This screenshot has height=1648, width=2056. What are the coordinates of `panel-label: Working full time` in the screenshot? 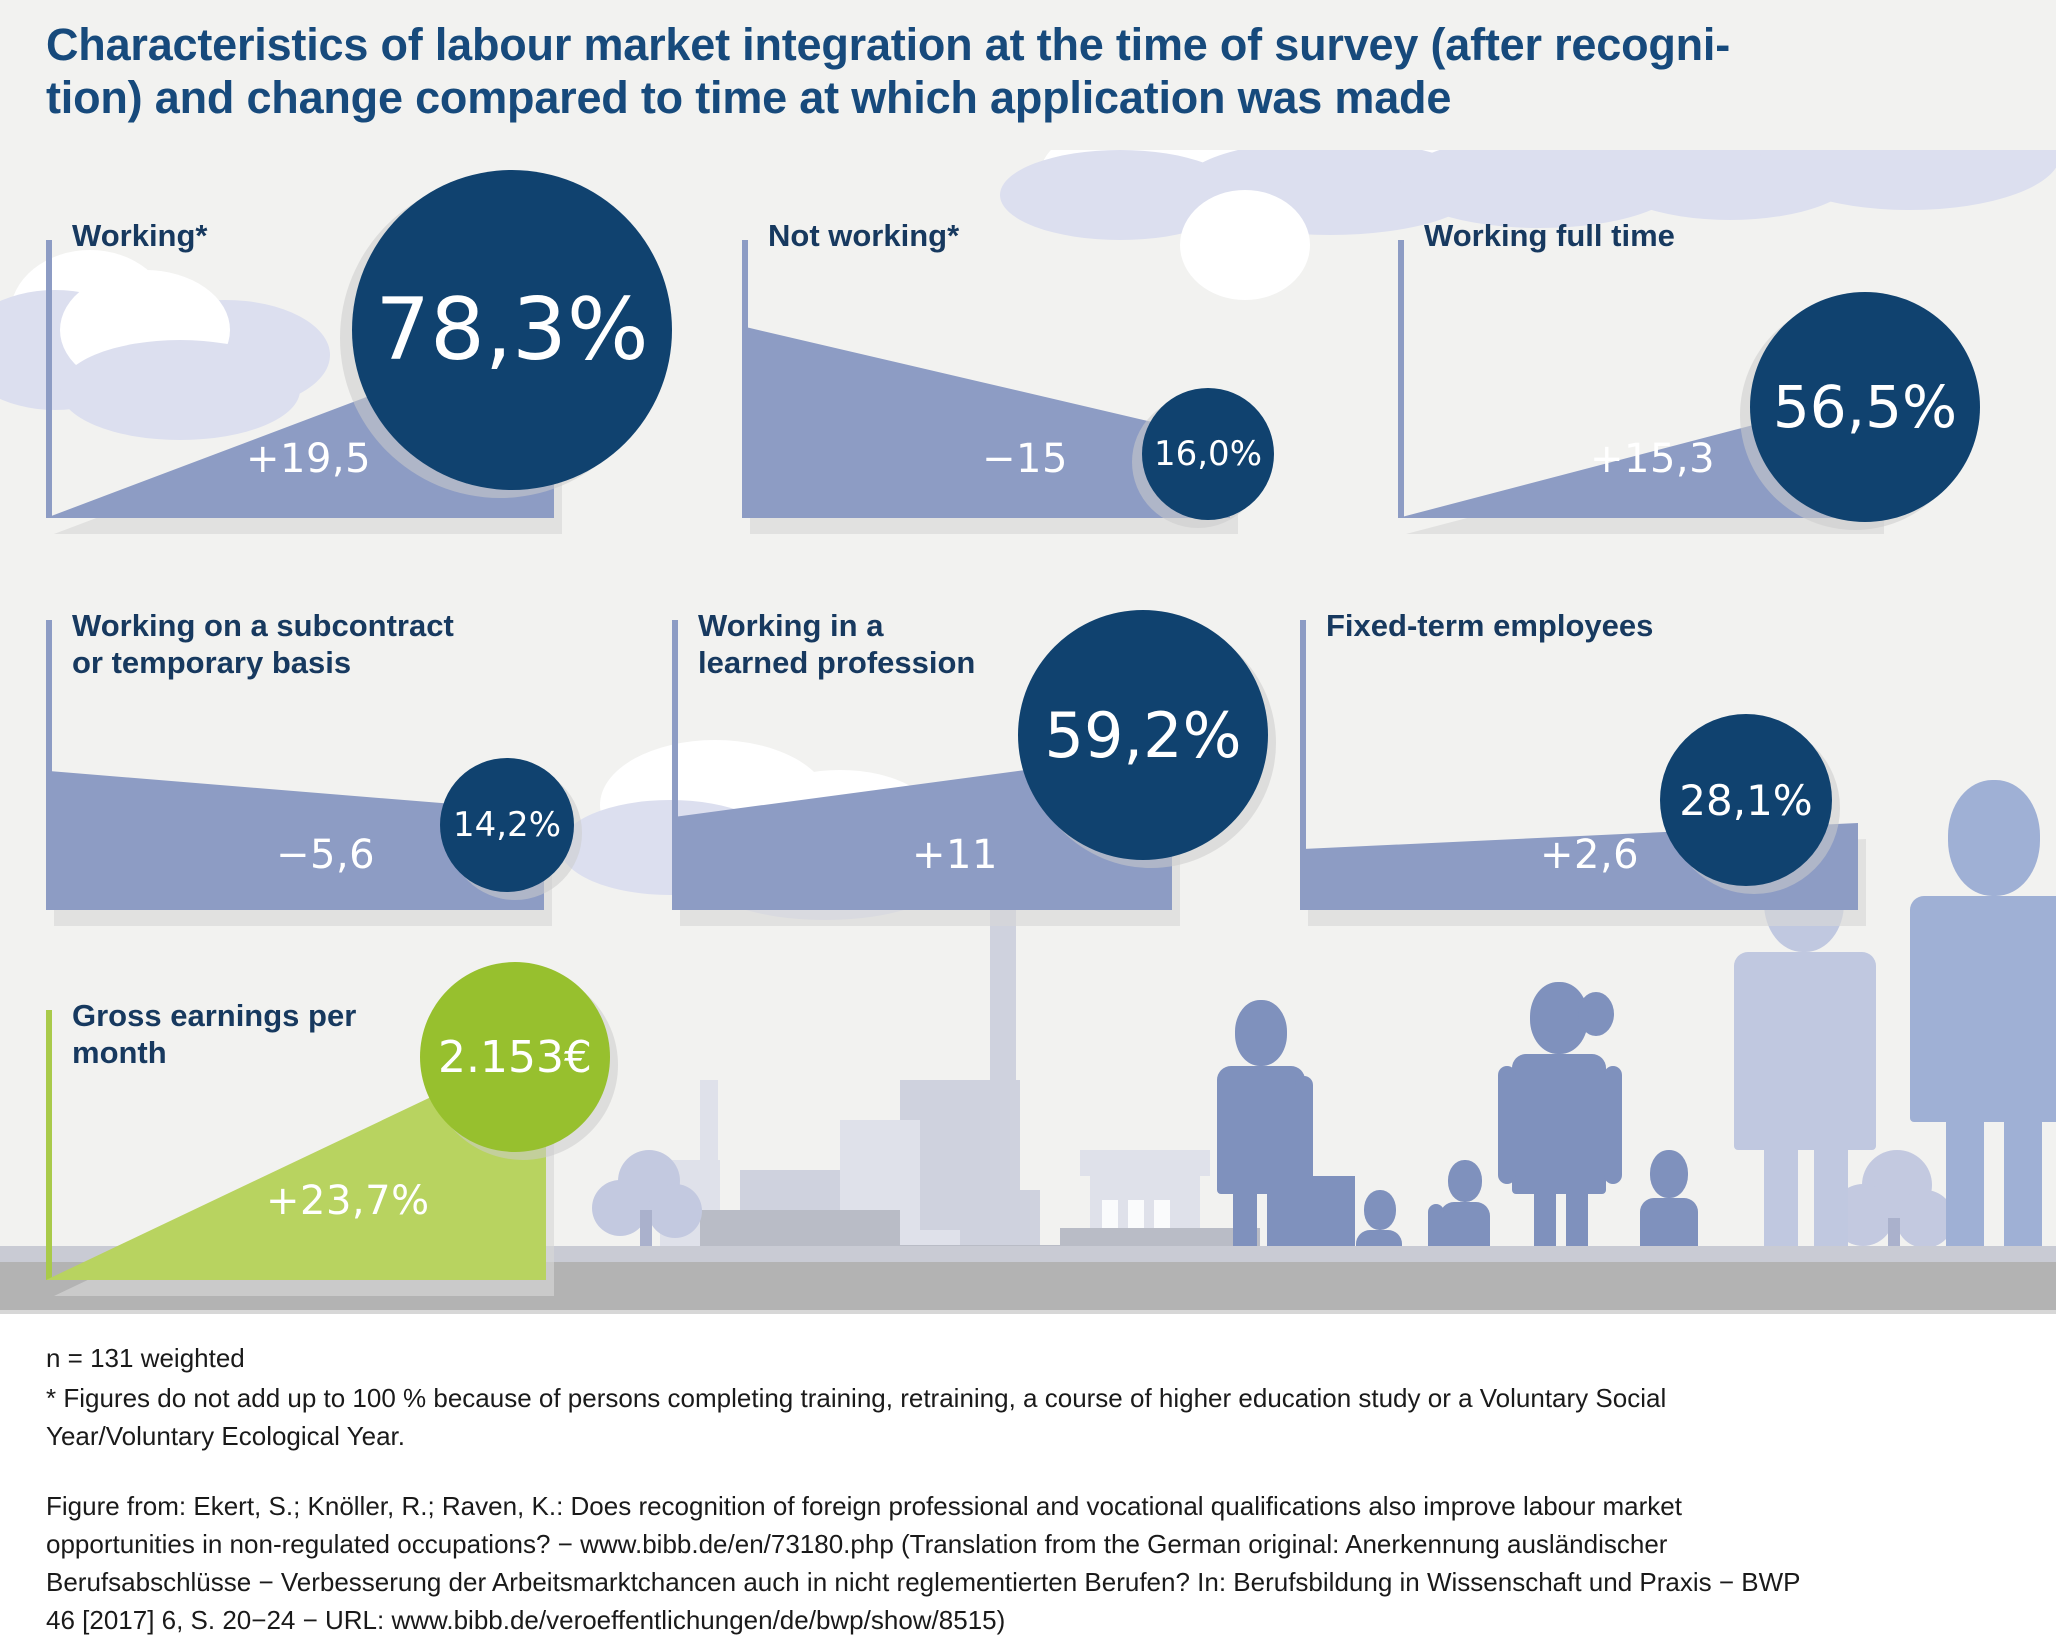 It's located at (1549, 235).